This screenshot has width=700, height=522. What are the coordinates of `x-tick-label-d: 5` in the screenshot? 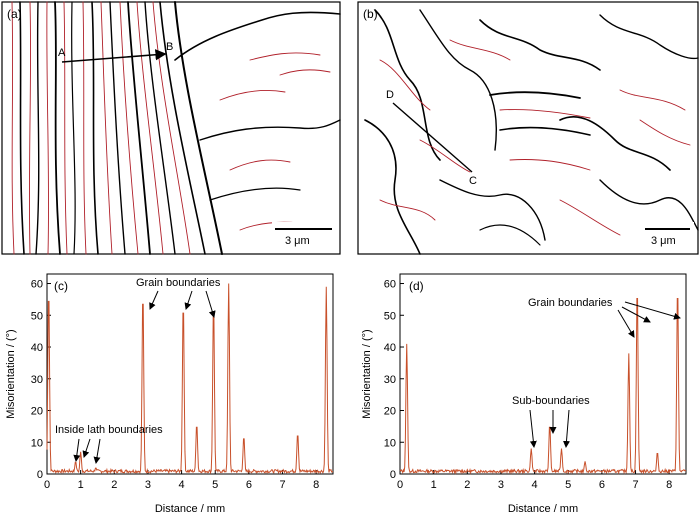 It's located at (568, 485).